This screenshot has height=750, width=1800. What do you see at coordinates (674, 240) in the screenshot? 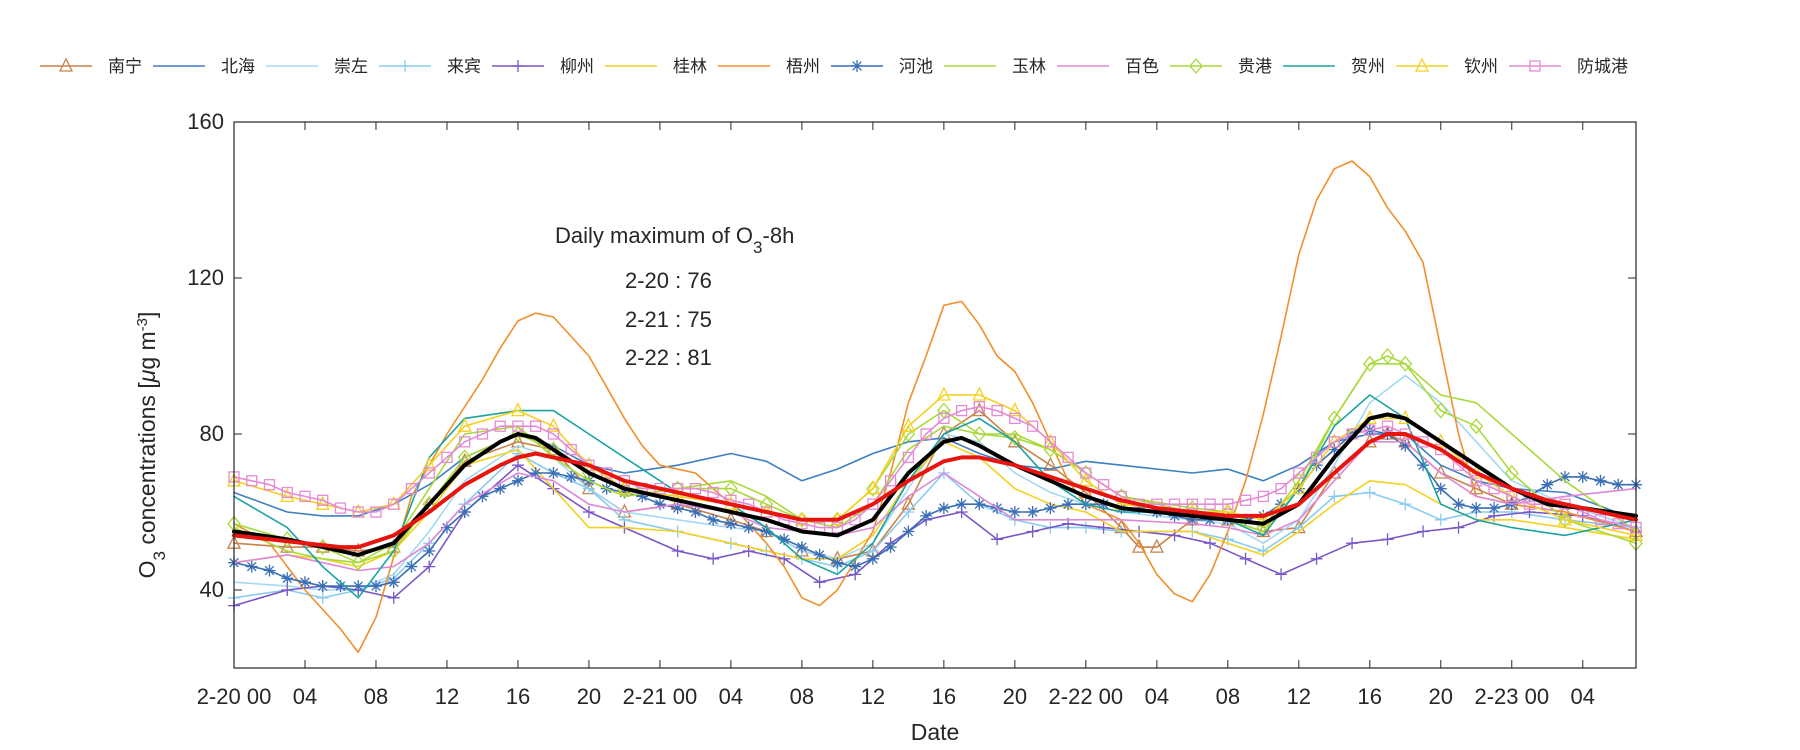
I see `annotation-title: Daily maximum of O3-8h` at bounding box center [674, 240].